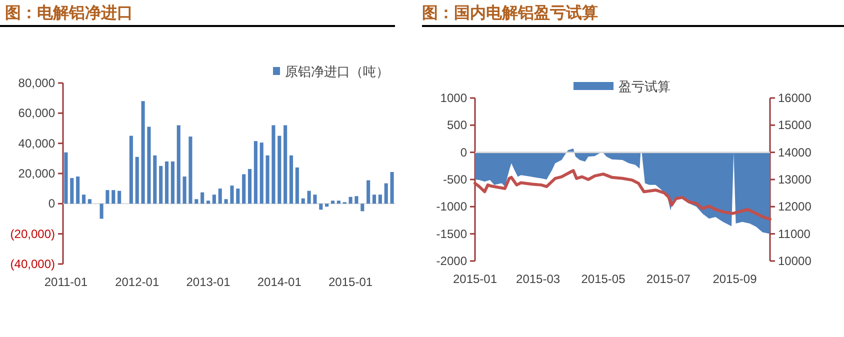  I want to click on y2-tick-label: 13000, so click(795, 179).